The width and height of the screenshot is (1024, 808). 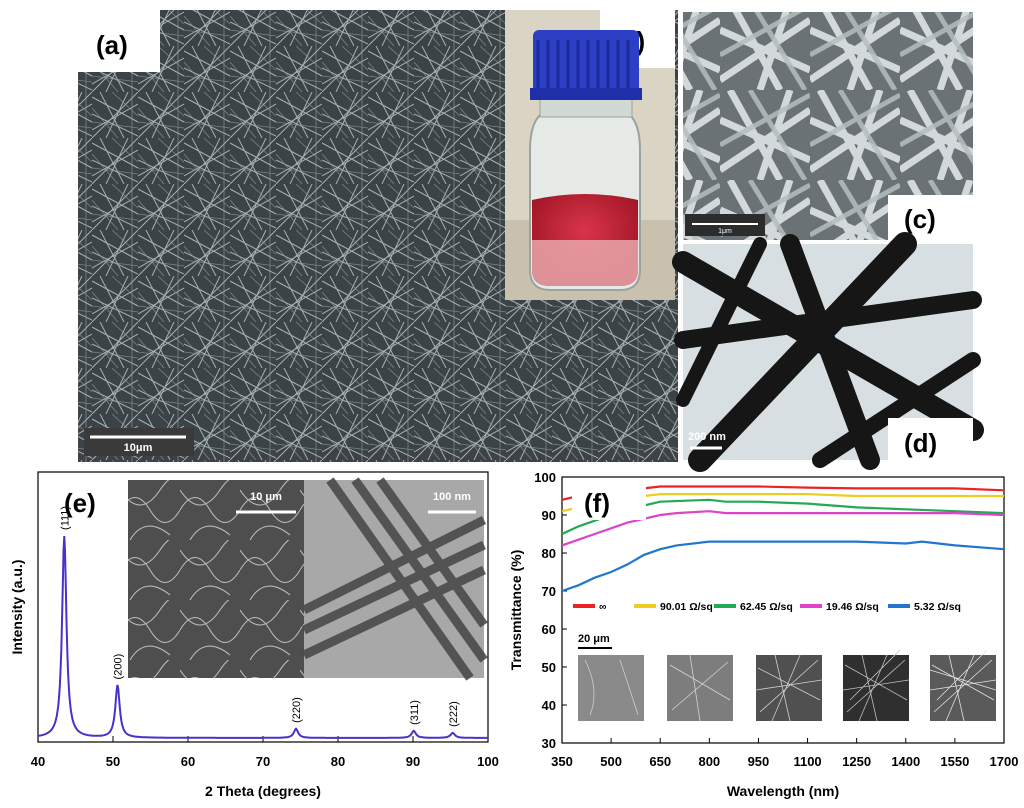 I want to click on y-axis-title-f: Transmittance (%), so click(x=516, y=610).